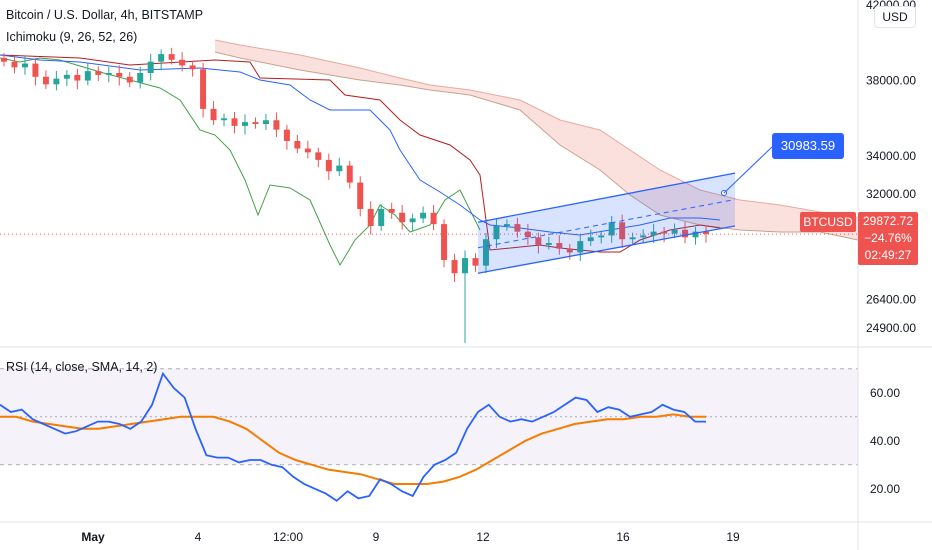  I want to click on time-tick-label: 16, so click(623, 537).